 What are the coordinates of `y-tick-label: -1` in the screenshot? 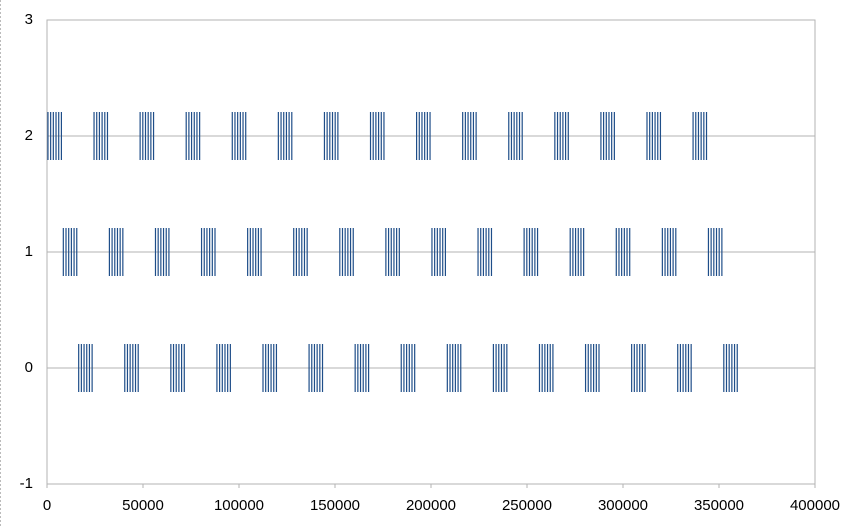 It's located at (26, 483).